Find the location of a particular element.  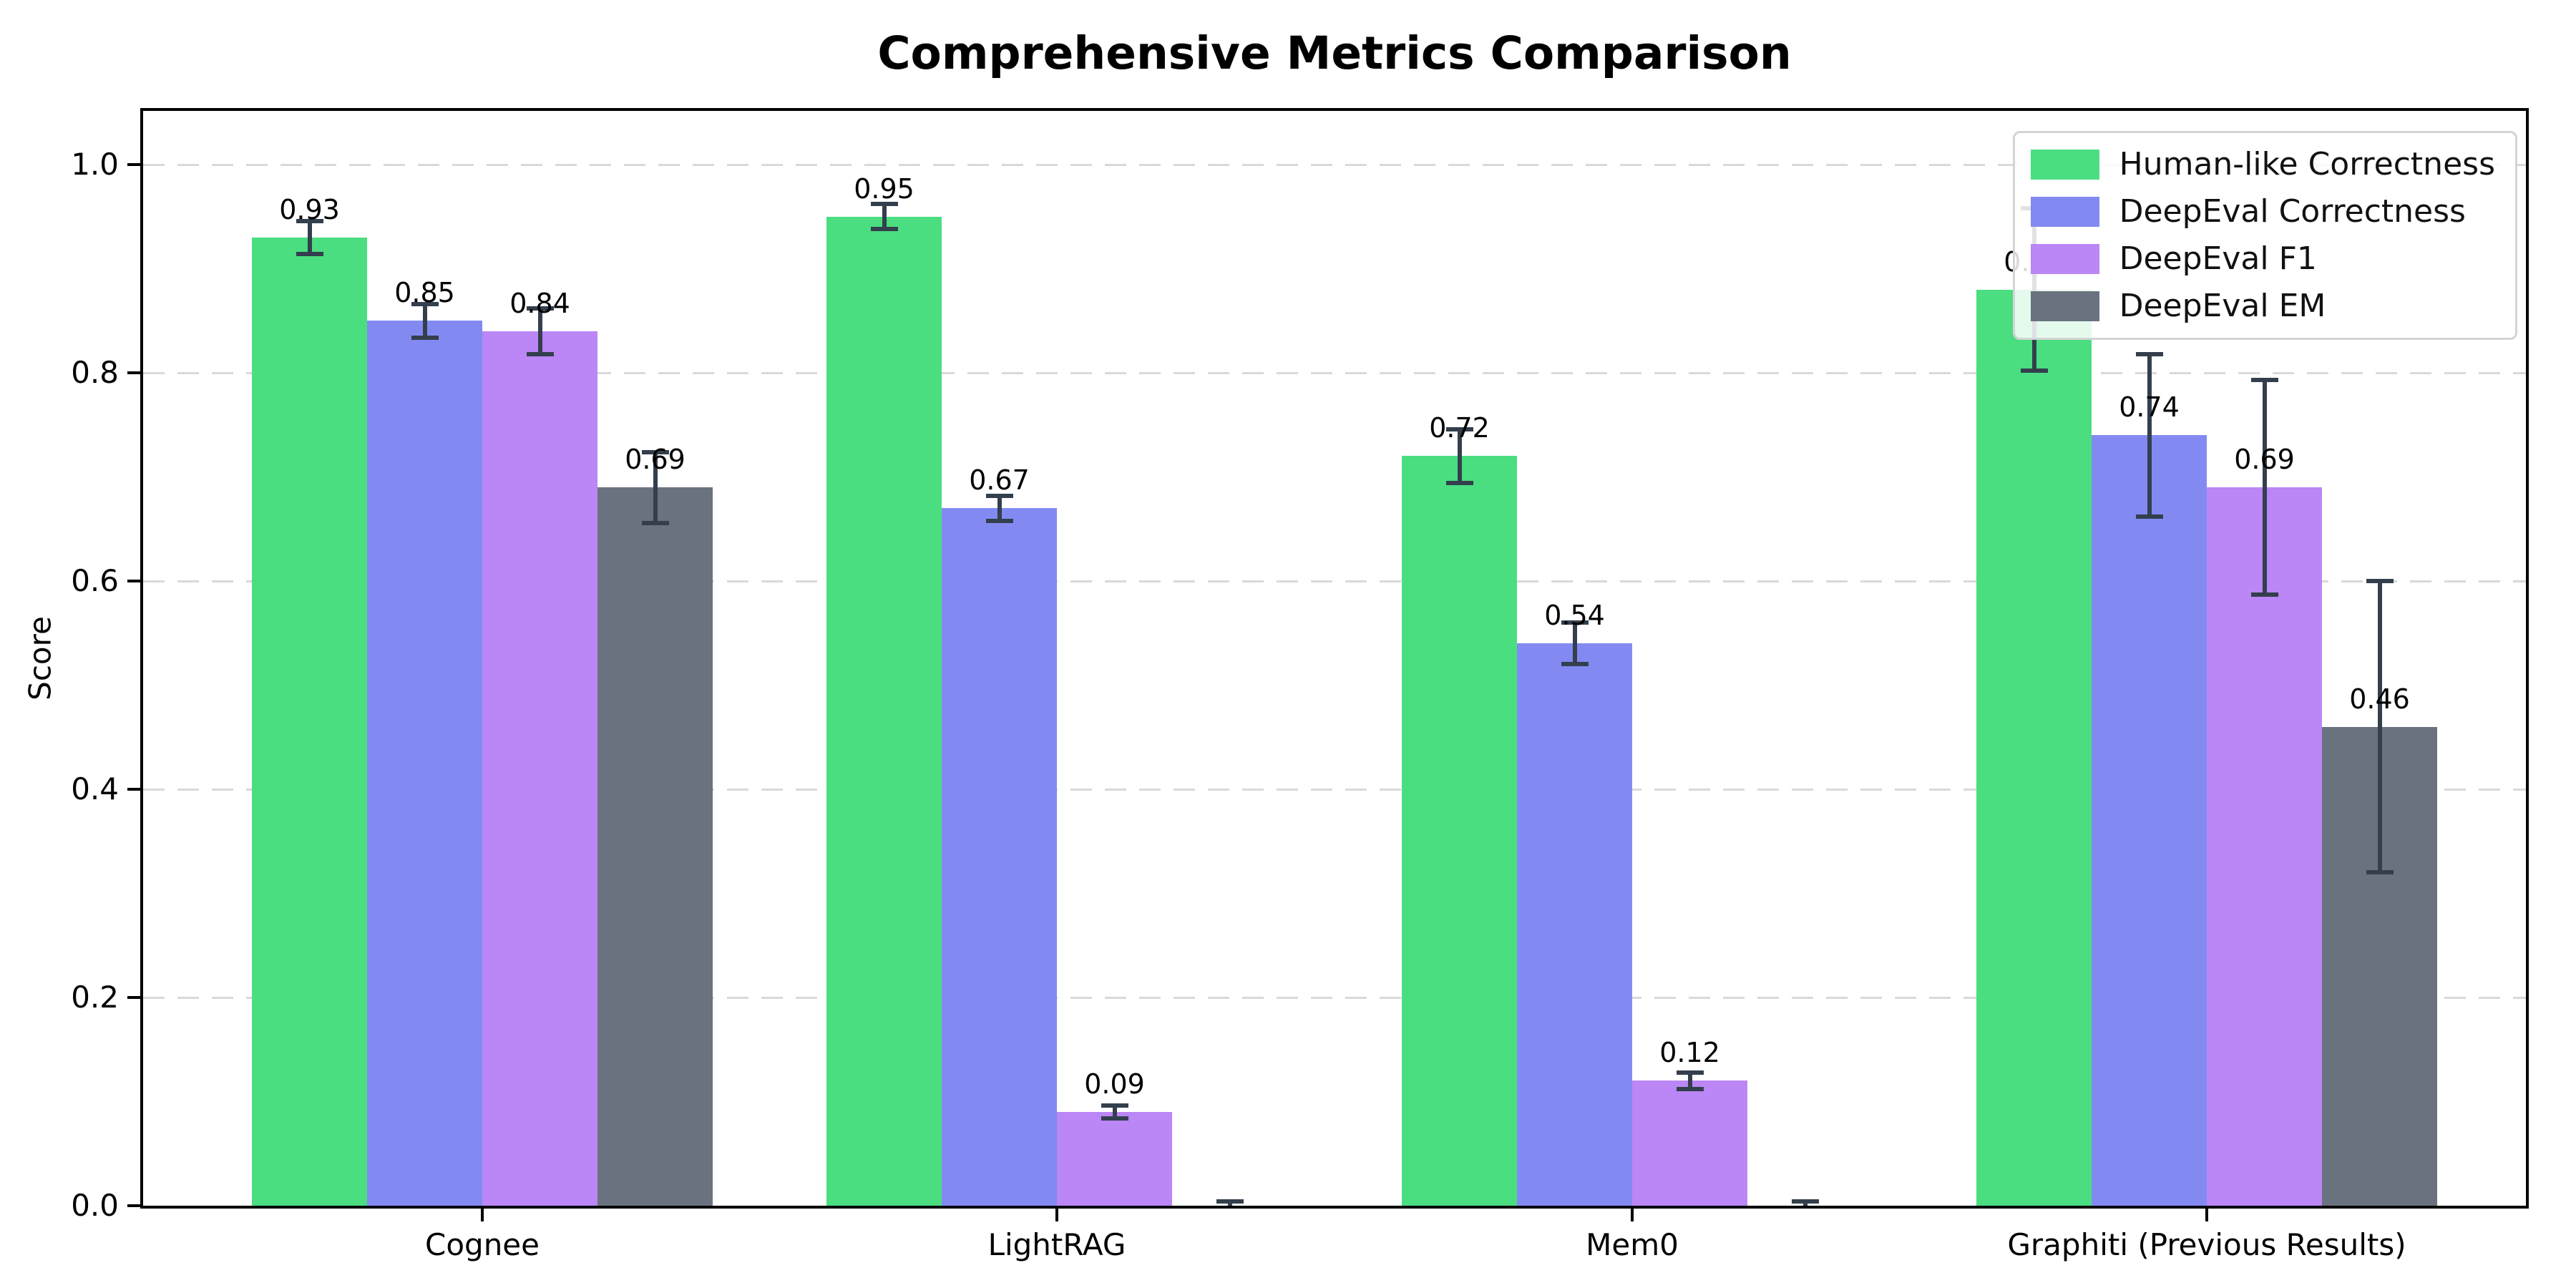

legend-item-3: DeepEval EM is located at coordinates (2262, 306).